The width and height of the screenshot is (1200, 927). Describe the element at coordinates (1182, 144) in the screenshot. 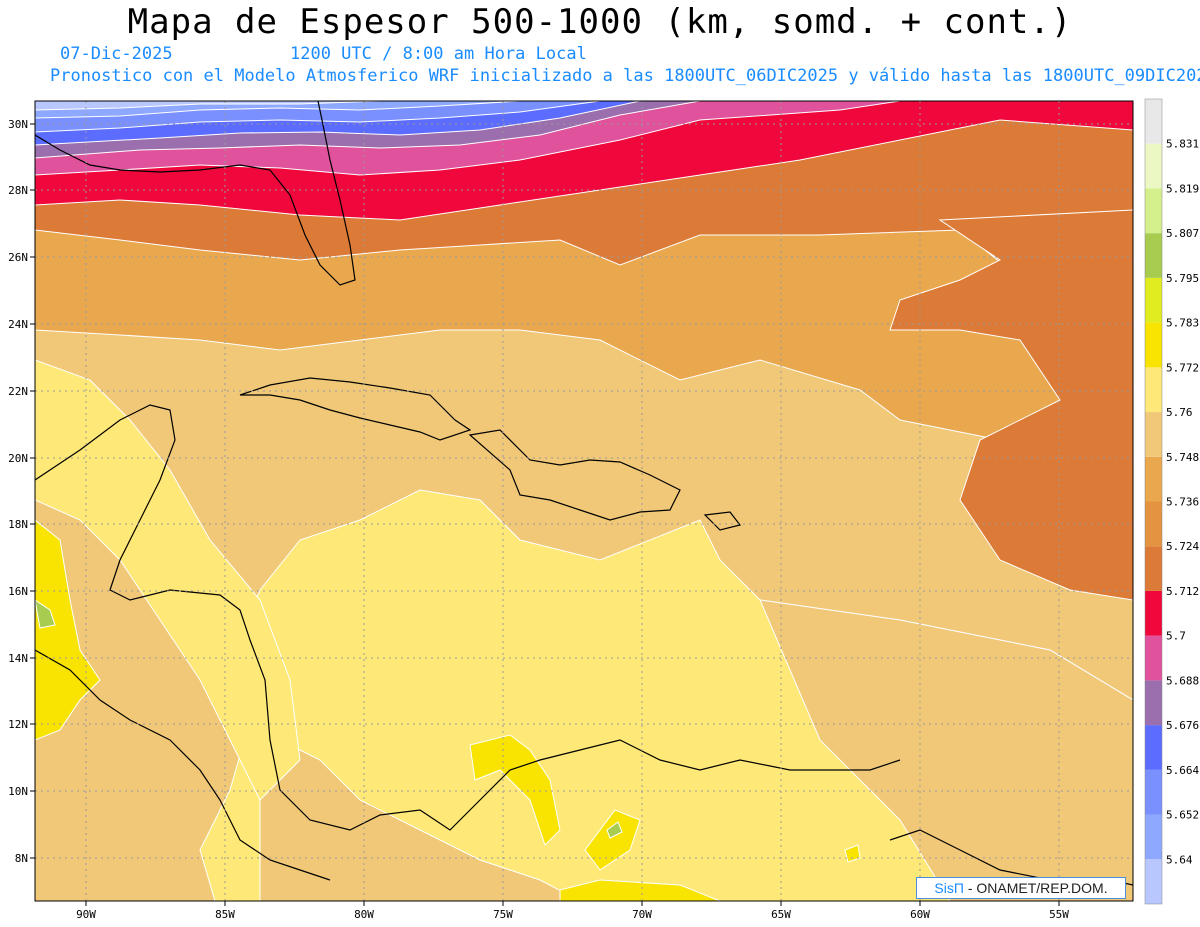

I see `colorbar-label: 5.831` at that location.